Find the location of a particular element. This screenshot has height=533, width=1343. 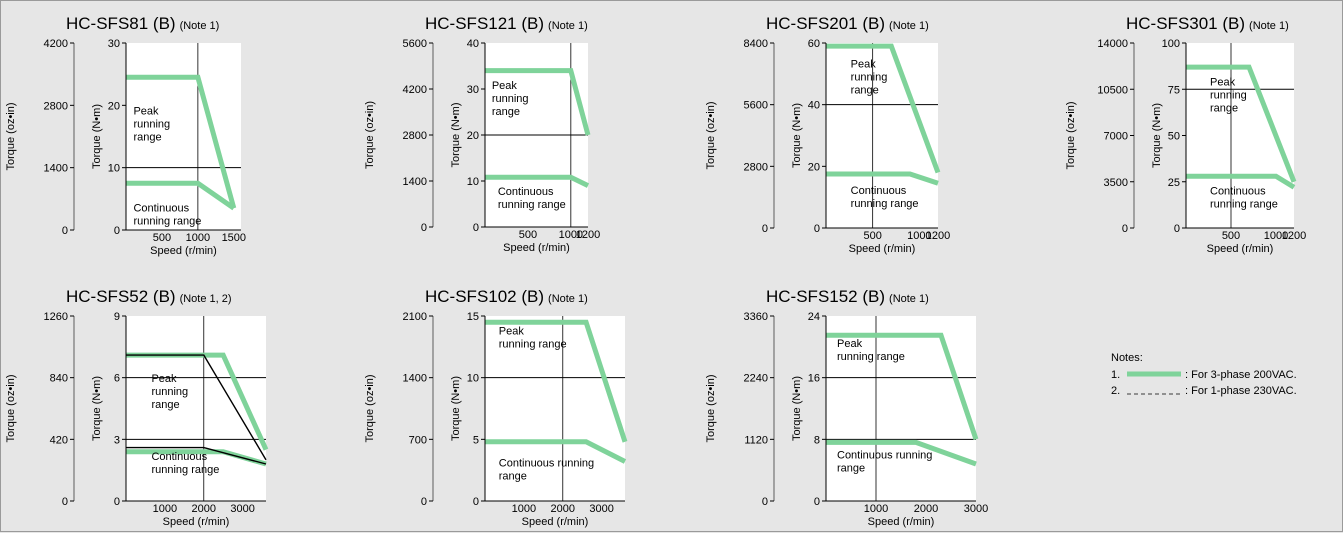

y-alt-tick-label: 3360 is located at coordinates (756, 317).